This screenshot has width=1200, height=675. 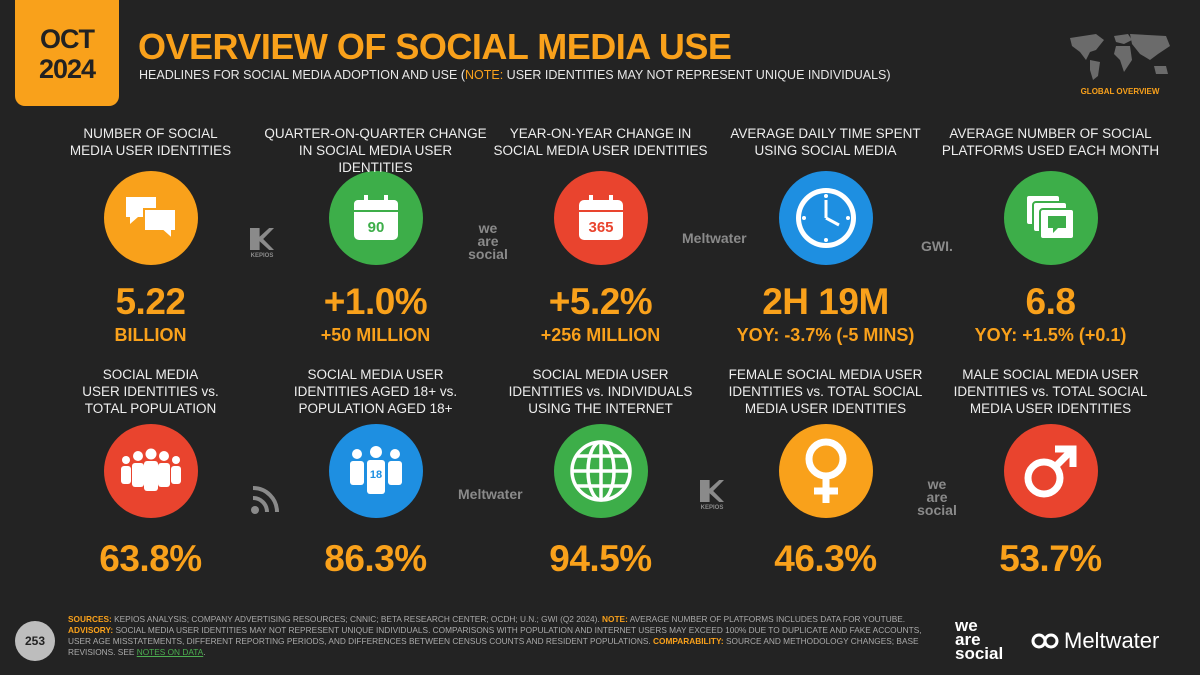 I want to click on subtitle-note: NOTE:, so click(x=484, y=75).